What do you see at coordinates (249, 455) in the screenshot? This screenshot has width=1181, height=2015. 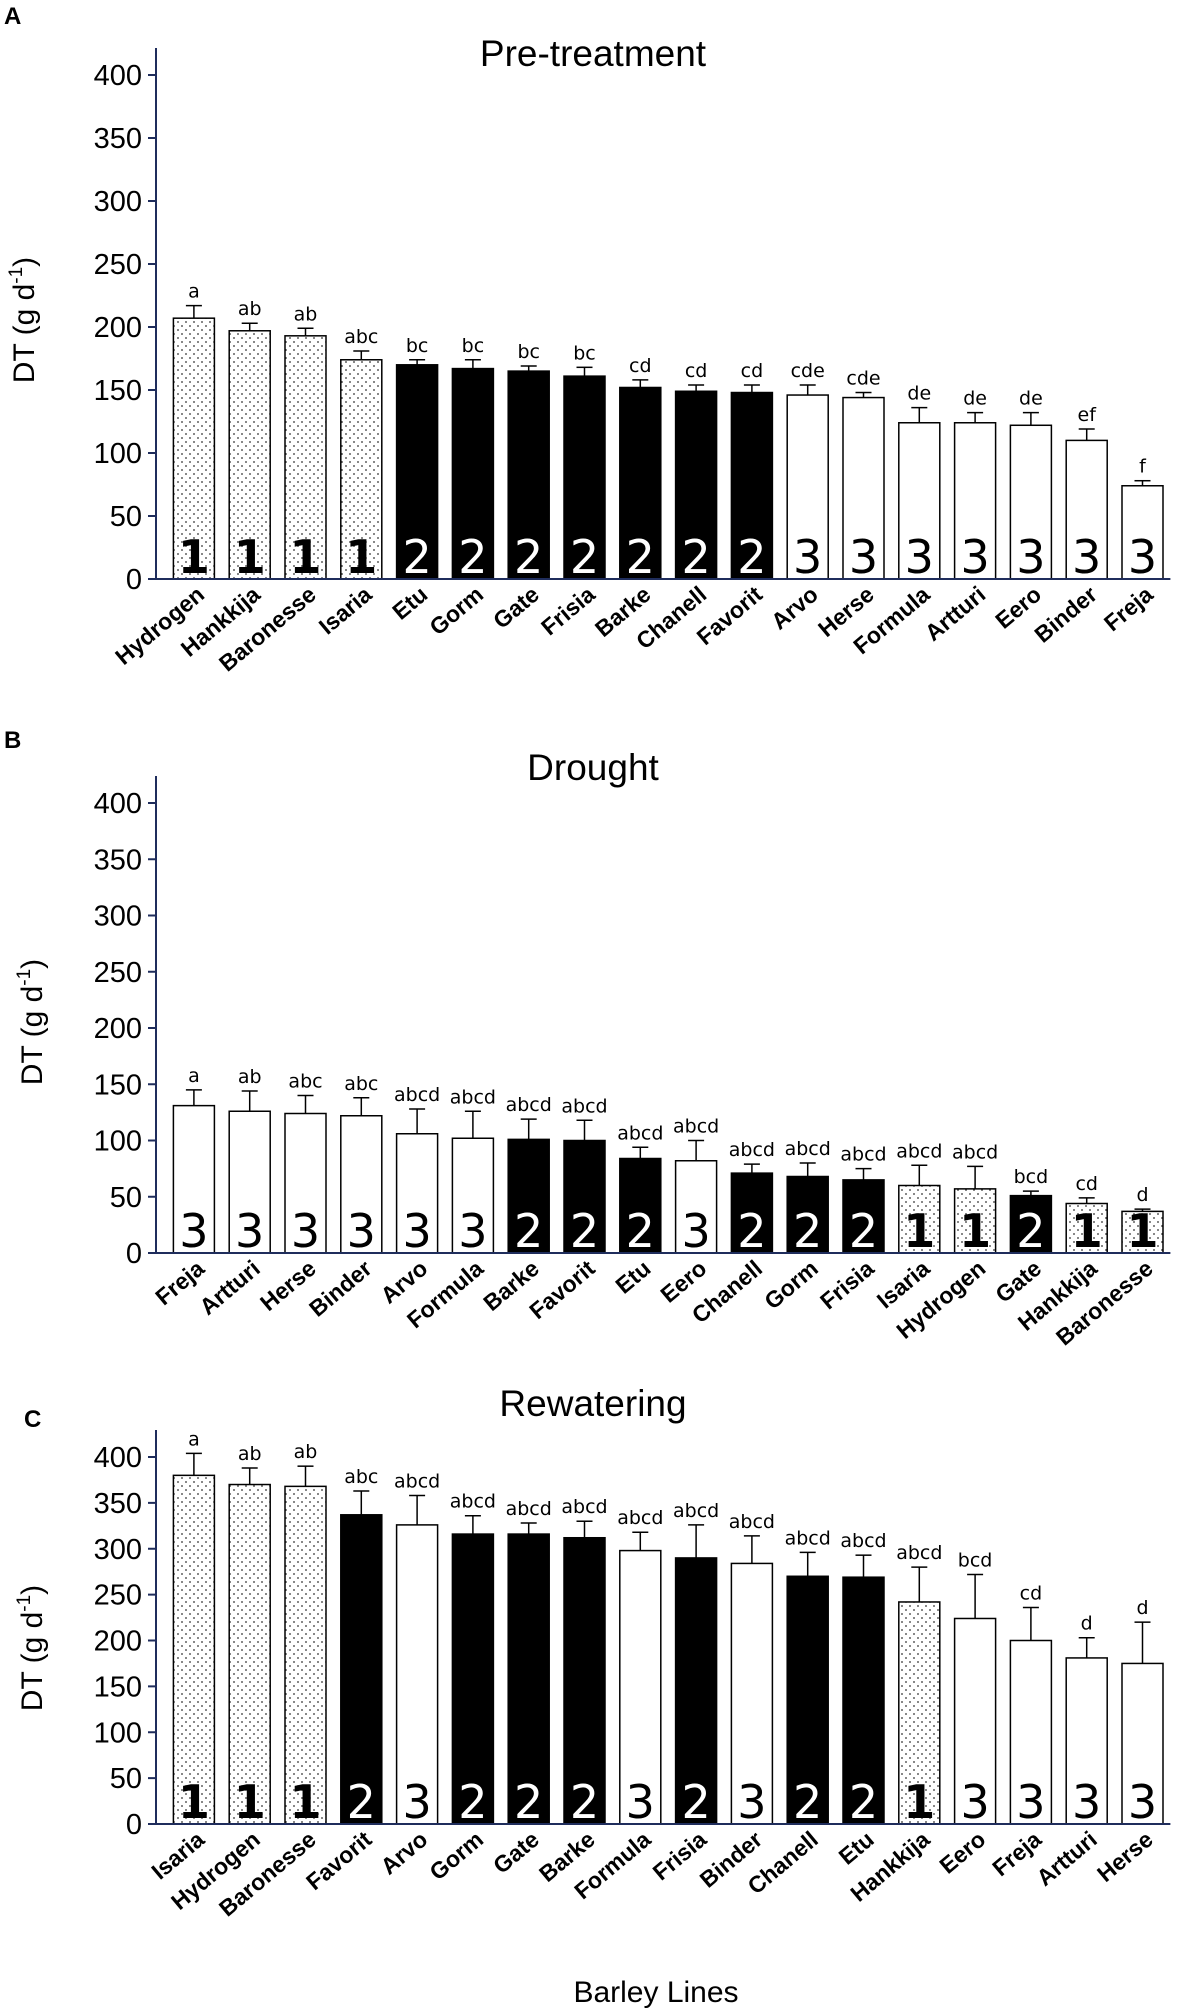 I see `bar-hankkija` at bounding box center [249, 455].